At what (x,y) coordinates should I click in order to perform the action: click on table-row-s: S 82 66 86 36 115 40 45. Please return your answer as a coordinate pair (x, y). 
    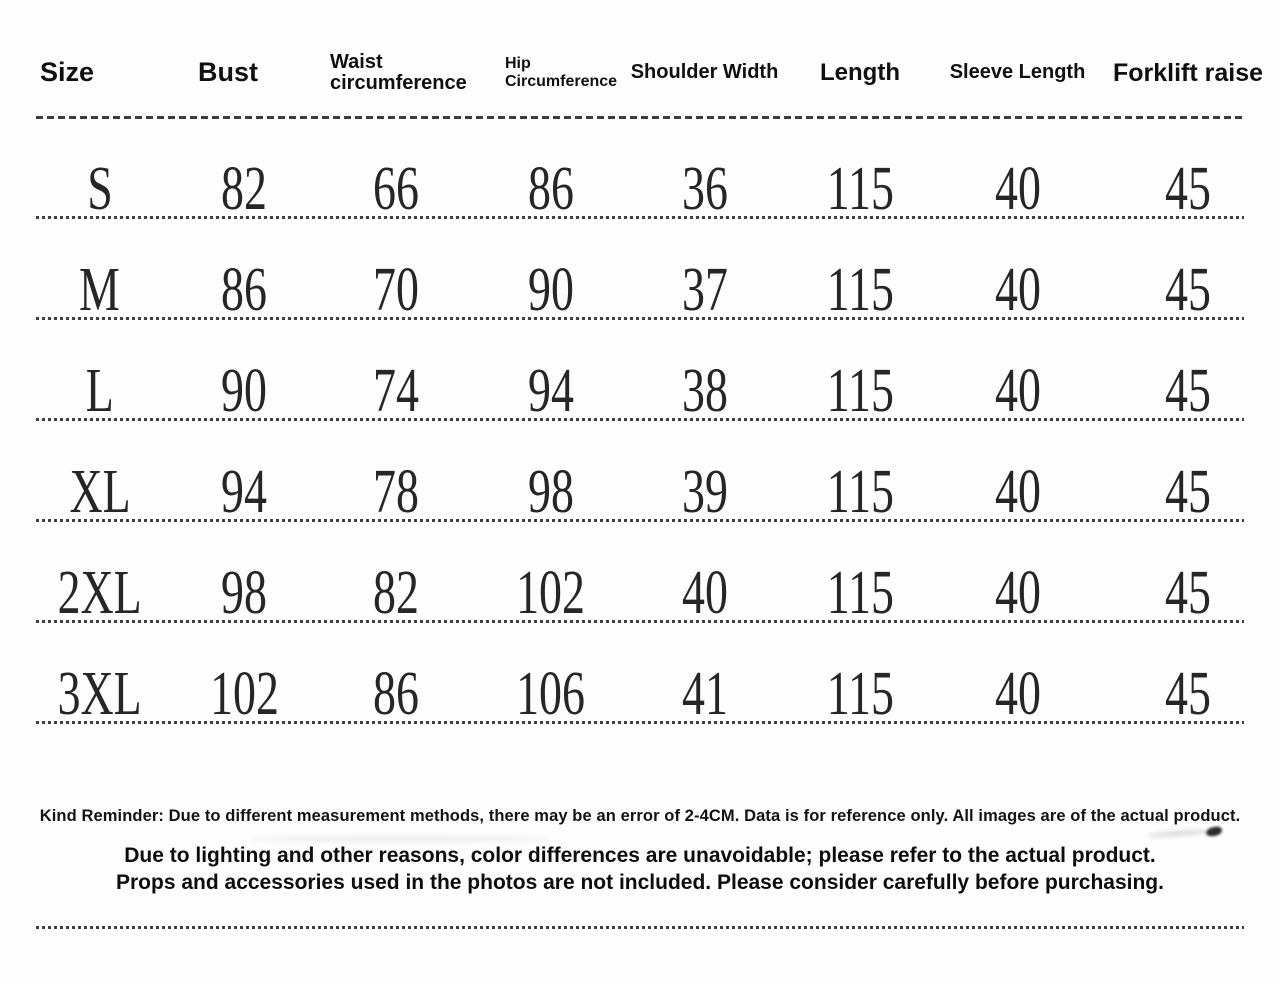
    Looking at the image, I should click on (640, 171).